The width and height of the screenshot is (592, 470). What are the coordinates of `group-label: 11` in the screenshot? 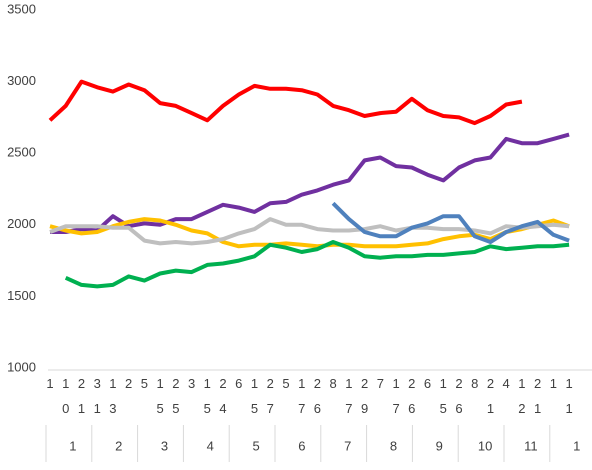 It's located at (531, 445).